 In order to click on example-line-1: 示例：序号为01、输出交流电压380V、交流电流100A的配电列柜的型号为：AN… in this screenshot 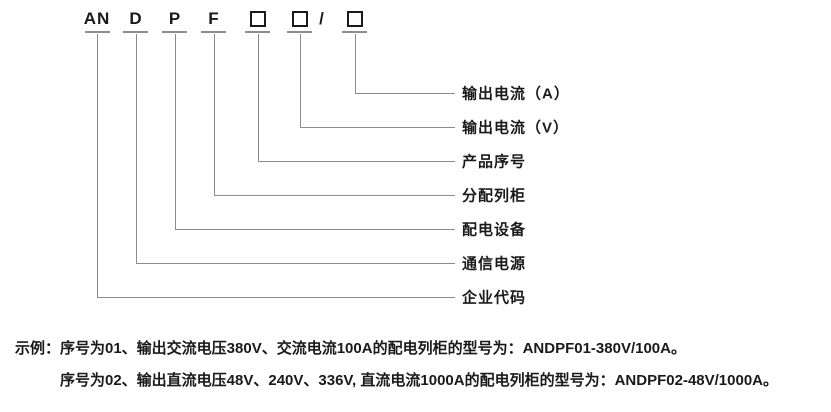, I will do `click(350, 348)`.